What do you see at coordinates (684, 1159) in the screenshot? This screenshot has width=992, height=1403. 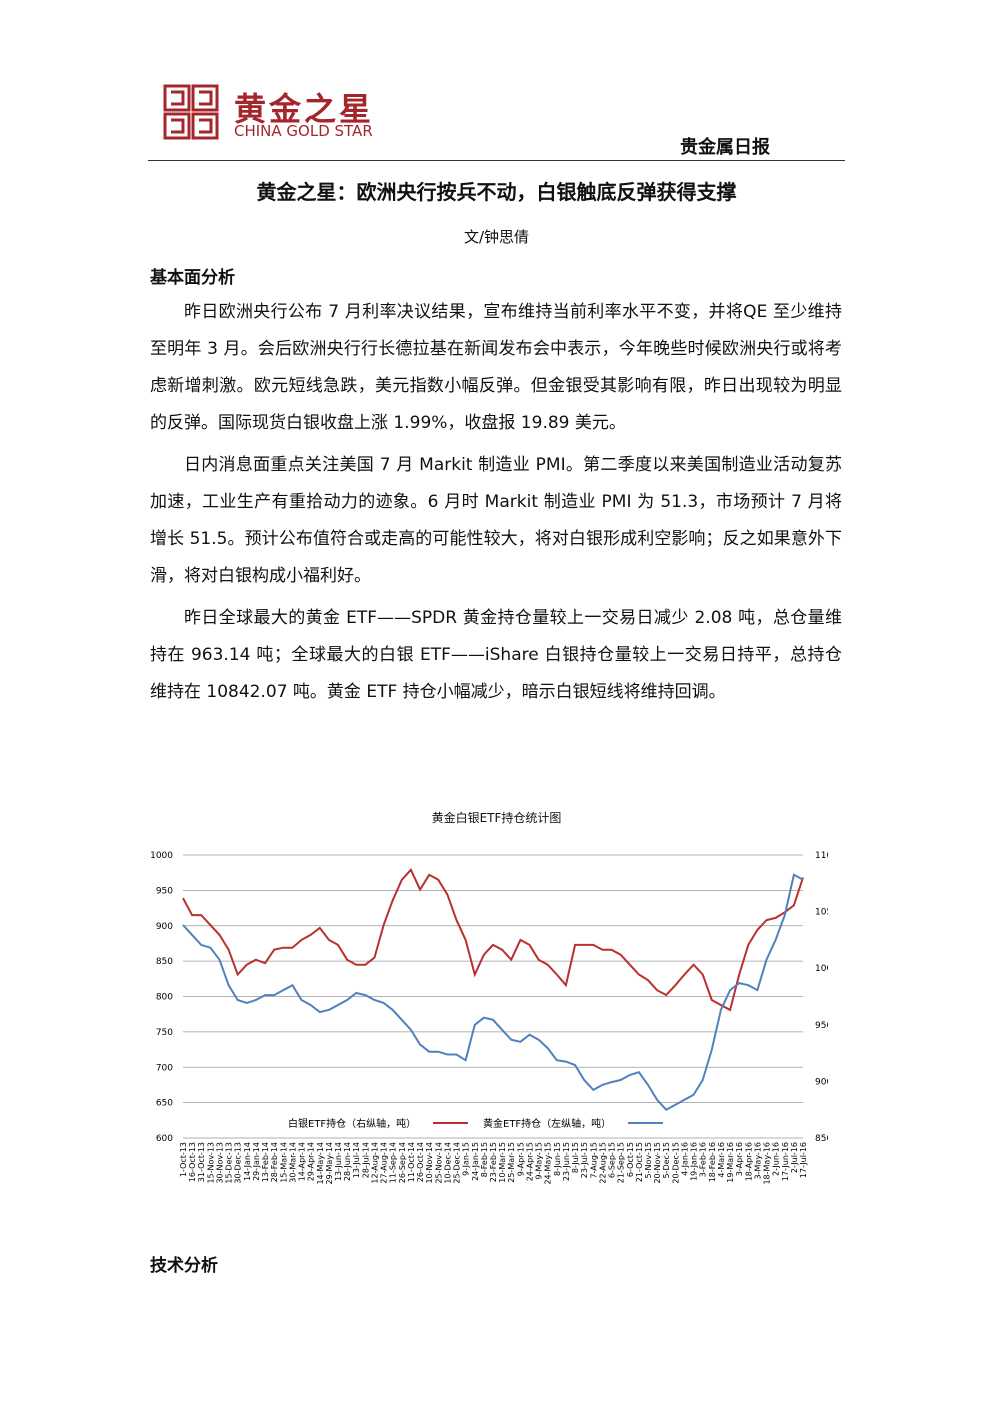 I see `x-tick-label: 4-Jan-16` at bounding box center [684, 1159].